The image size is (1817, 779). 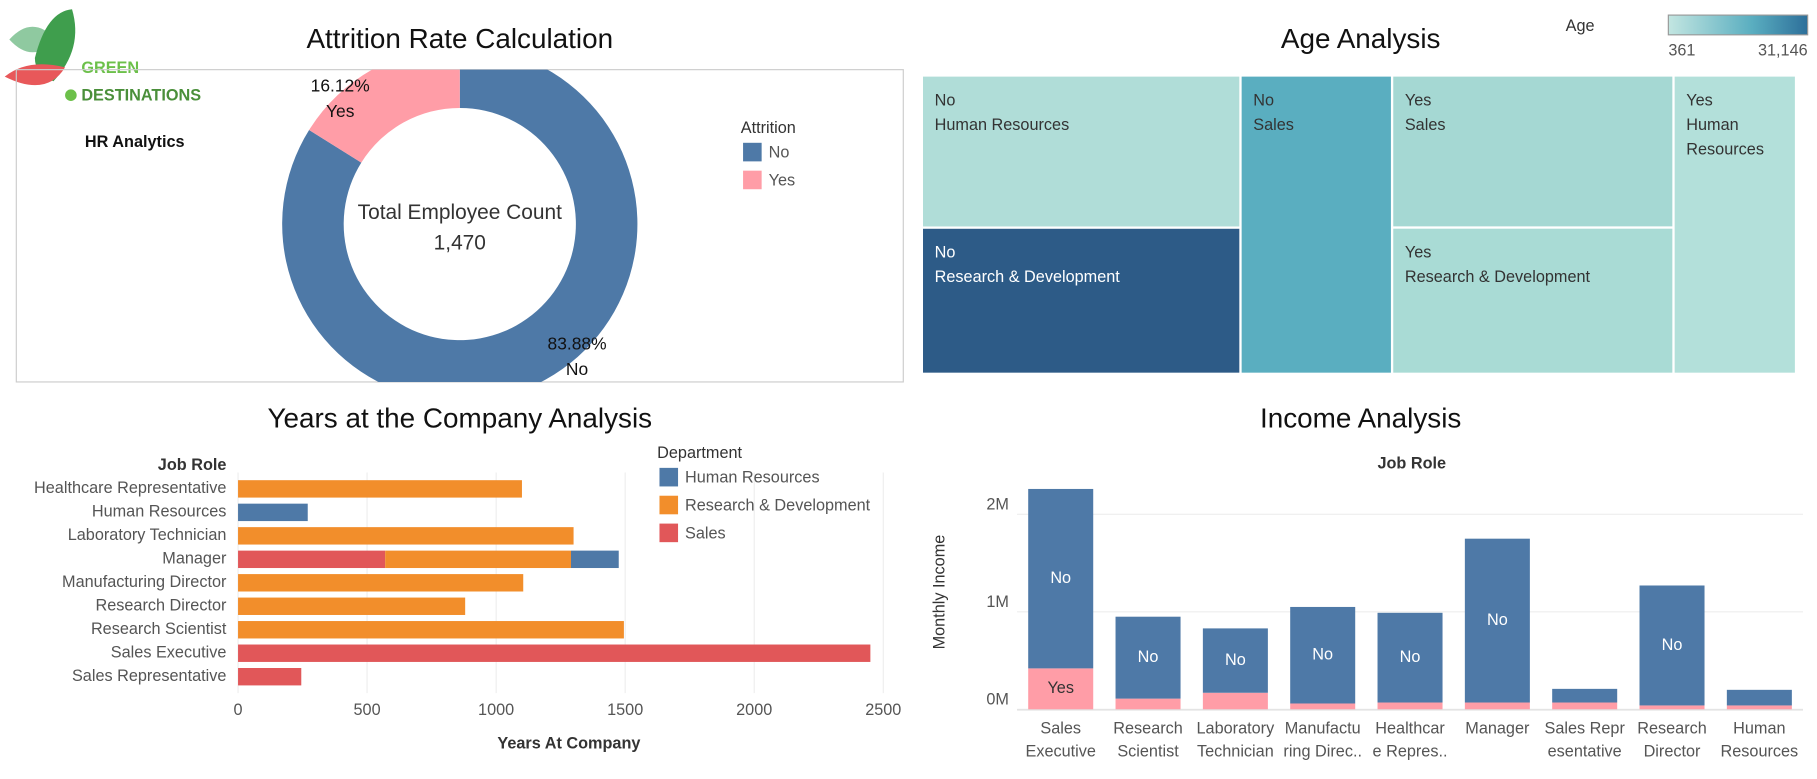 I want to click on y-tick-label: Research Scientist, so click(x=159, y=629).